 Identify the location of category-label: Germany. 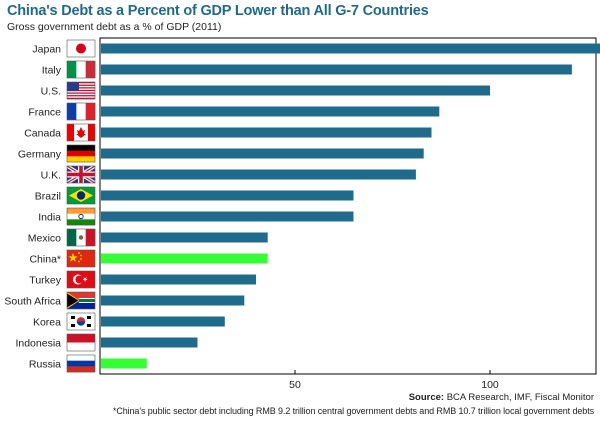
(40, 154).